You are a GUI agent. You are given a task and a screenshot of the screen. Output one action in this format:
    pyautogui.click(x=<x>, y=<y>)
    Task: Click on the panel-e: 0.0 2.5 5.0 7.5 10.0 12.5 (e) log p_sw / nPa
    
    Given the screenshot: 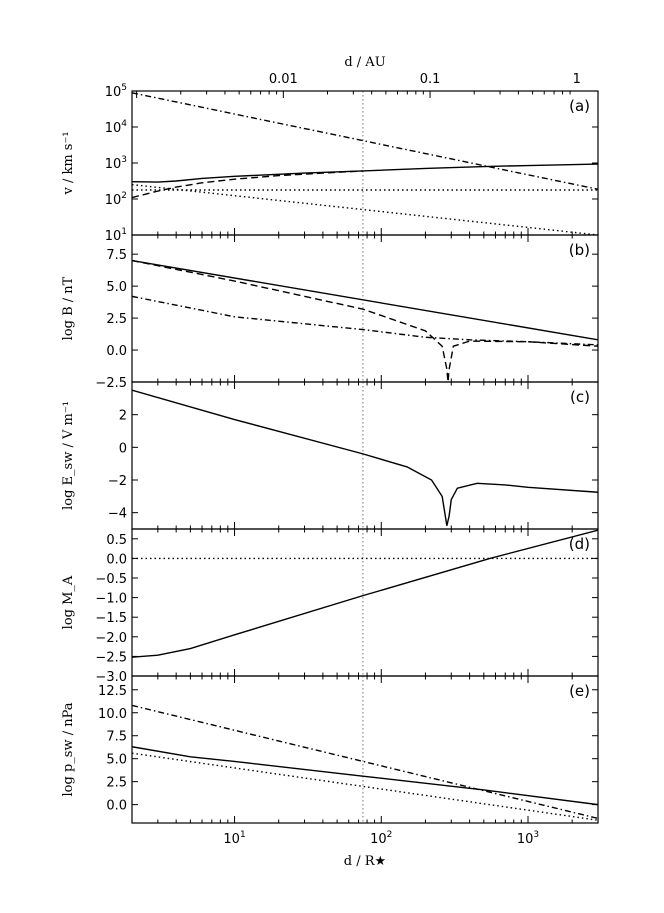 What is the action you would take?
    pyautogui.click(x=330, y=749)
    